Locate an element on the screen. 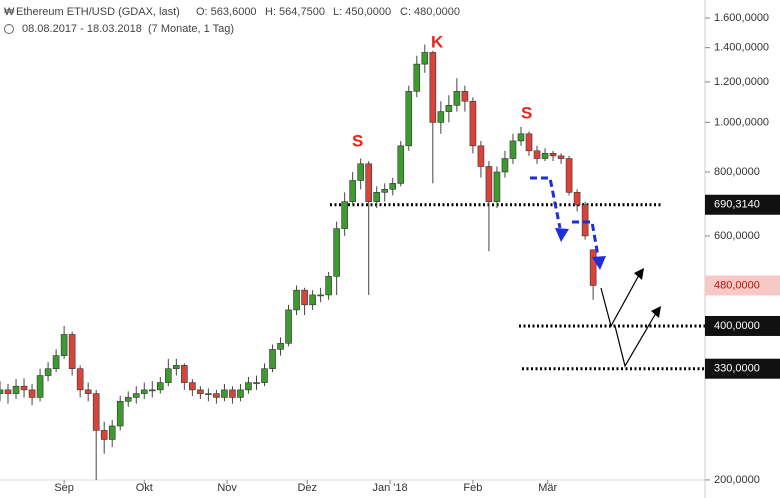  y-tick-label: 1.400,0000 is located at coordinates (741, 48).